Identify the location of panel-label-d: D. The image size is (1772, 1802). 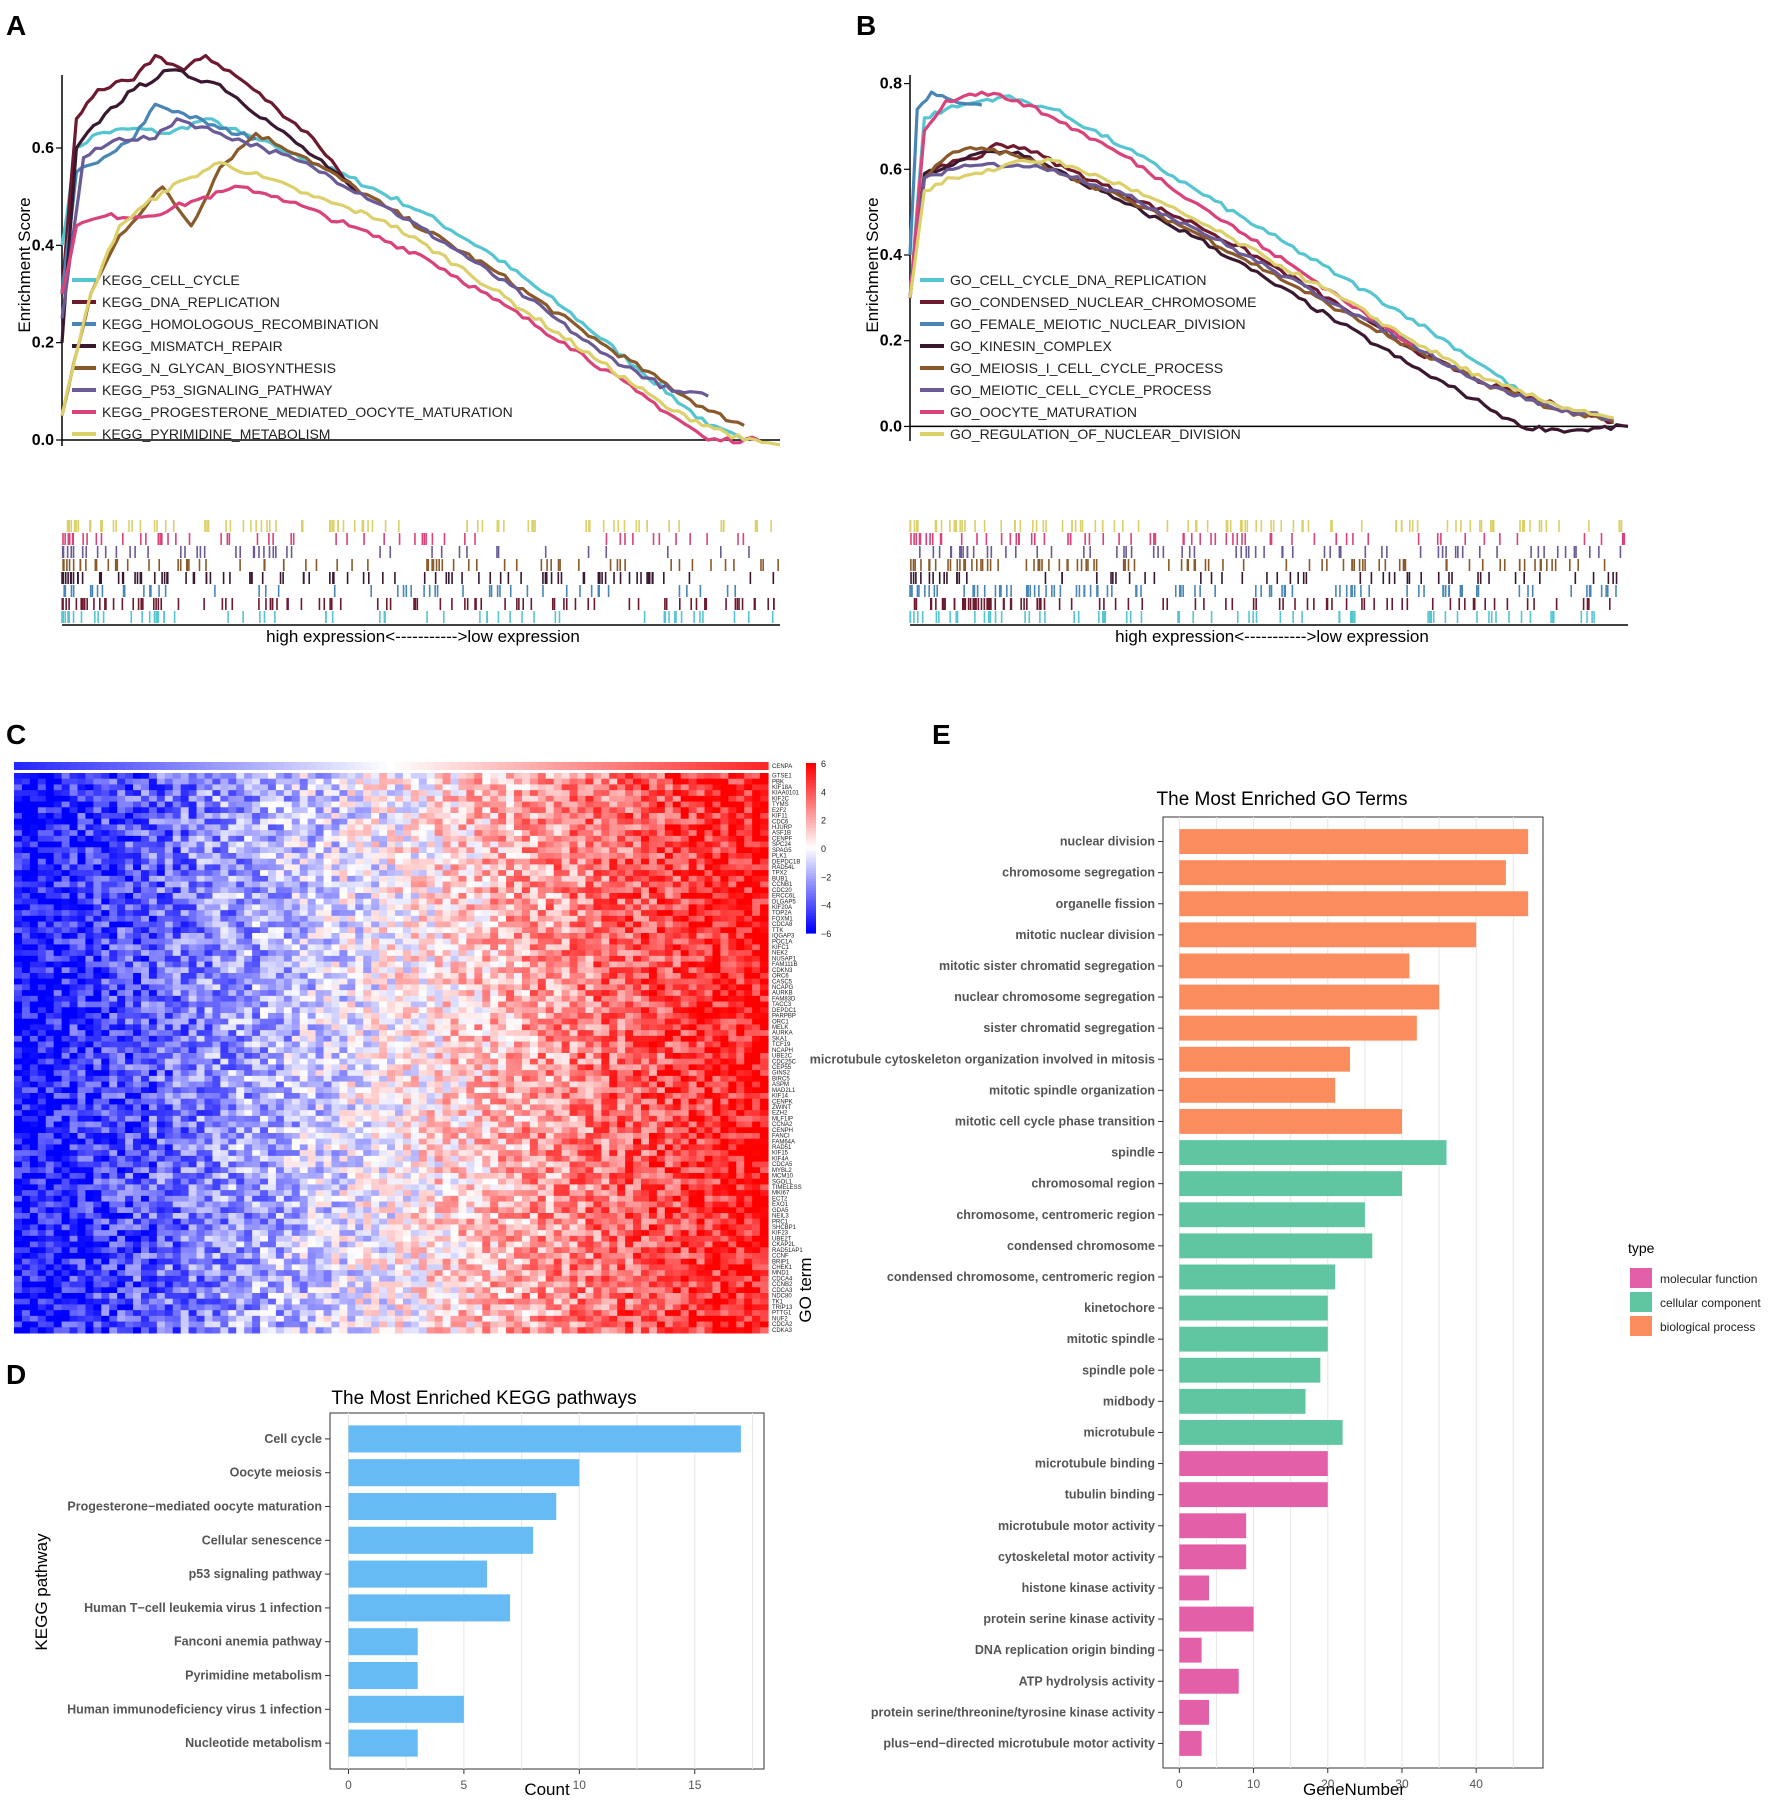
(16, 1374).